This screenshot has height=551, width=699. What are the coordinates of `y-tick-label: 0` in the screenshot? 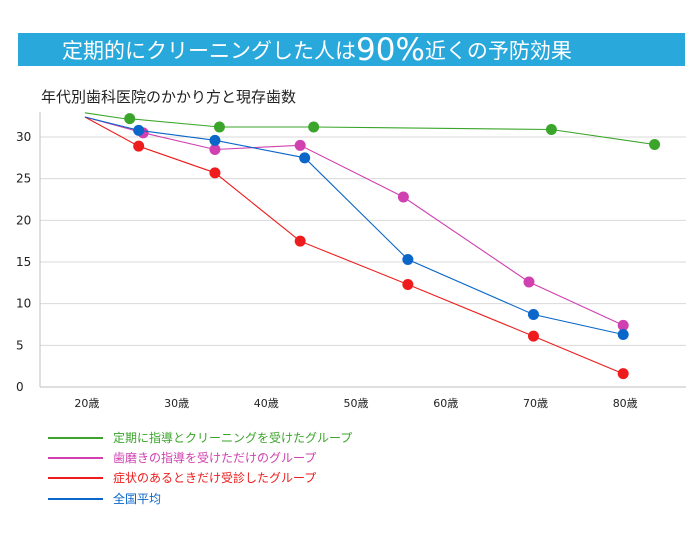 It's located at (20, 387).